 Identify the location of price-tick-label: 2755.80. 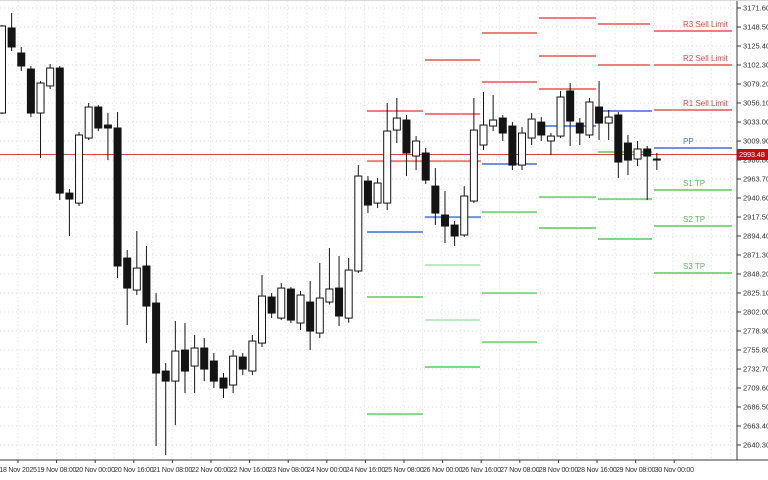
(755, 350).